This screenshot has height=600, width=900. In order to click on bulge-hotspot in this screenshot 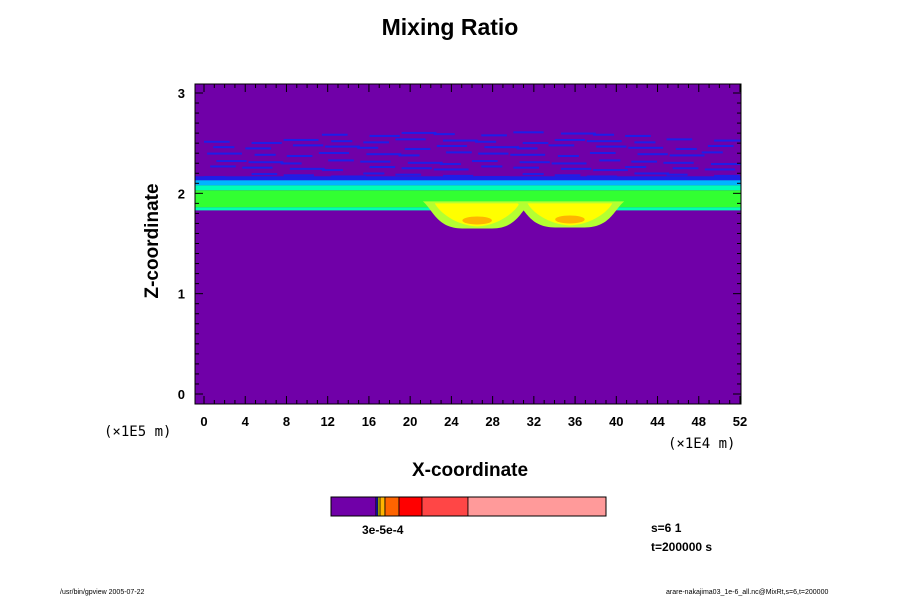, I will do `click(570, 219)`.